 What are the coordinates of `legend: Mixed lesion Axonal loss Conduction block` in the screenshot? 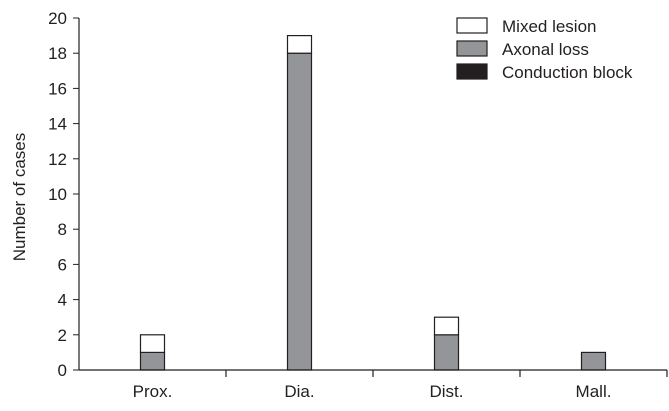 It's located at (544, 49).